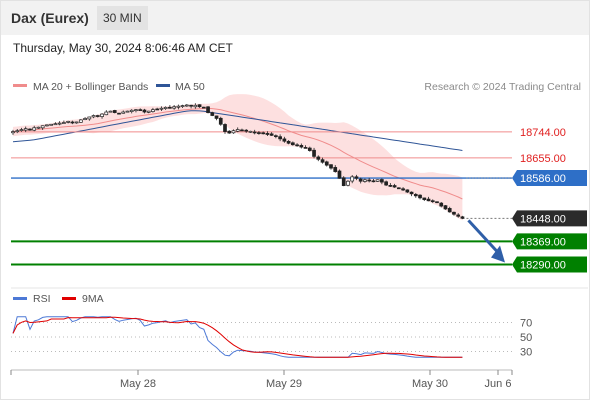  I want to click on level-label-3: 18448.00, so click(543, 219).